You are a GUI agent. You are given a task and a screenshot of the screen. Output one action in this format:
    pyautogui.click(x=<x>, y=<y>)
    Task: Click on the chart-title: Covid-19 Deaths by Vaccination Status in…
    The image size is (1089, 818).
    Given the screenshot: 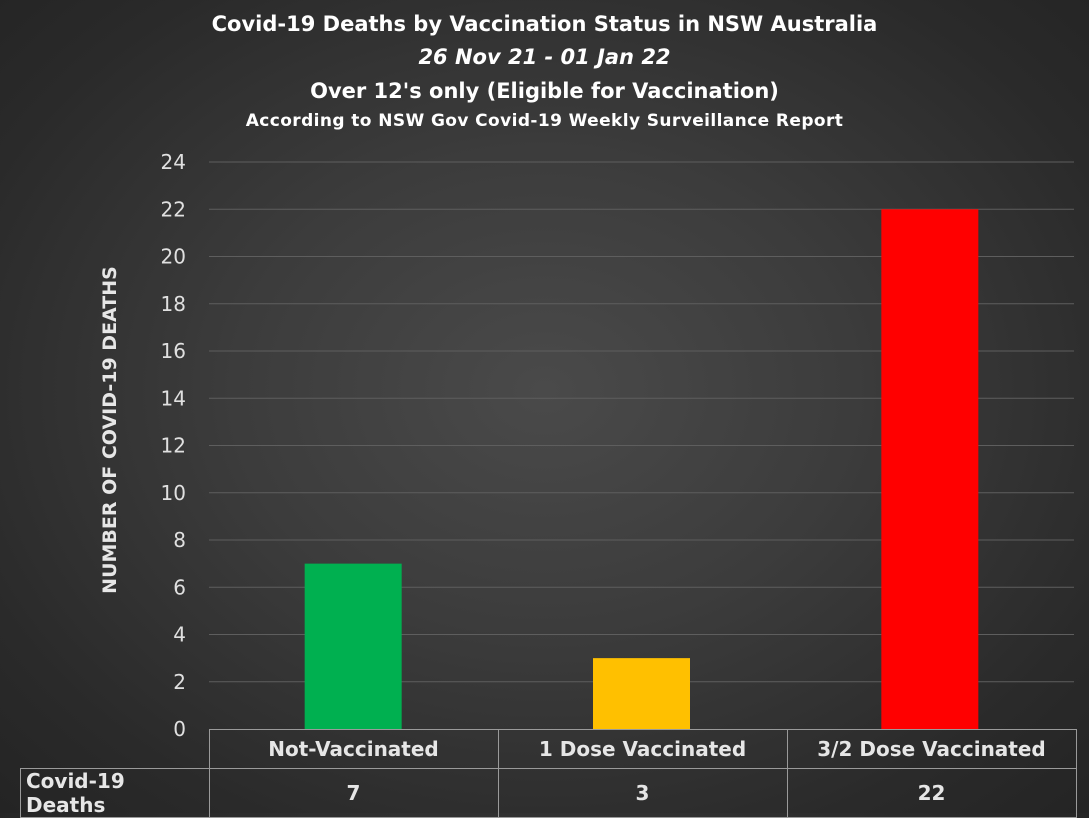 What is the action you would take?
    pyautogui.click(x=544, y=24)
    